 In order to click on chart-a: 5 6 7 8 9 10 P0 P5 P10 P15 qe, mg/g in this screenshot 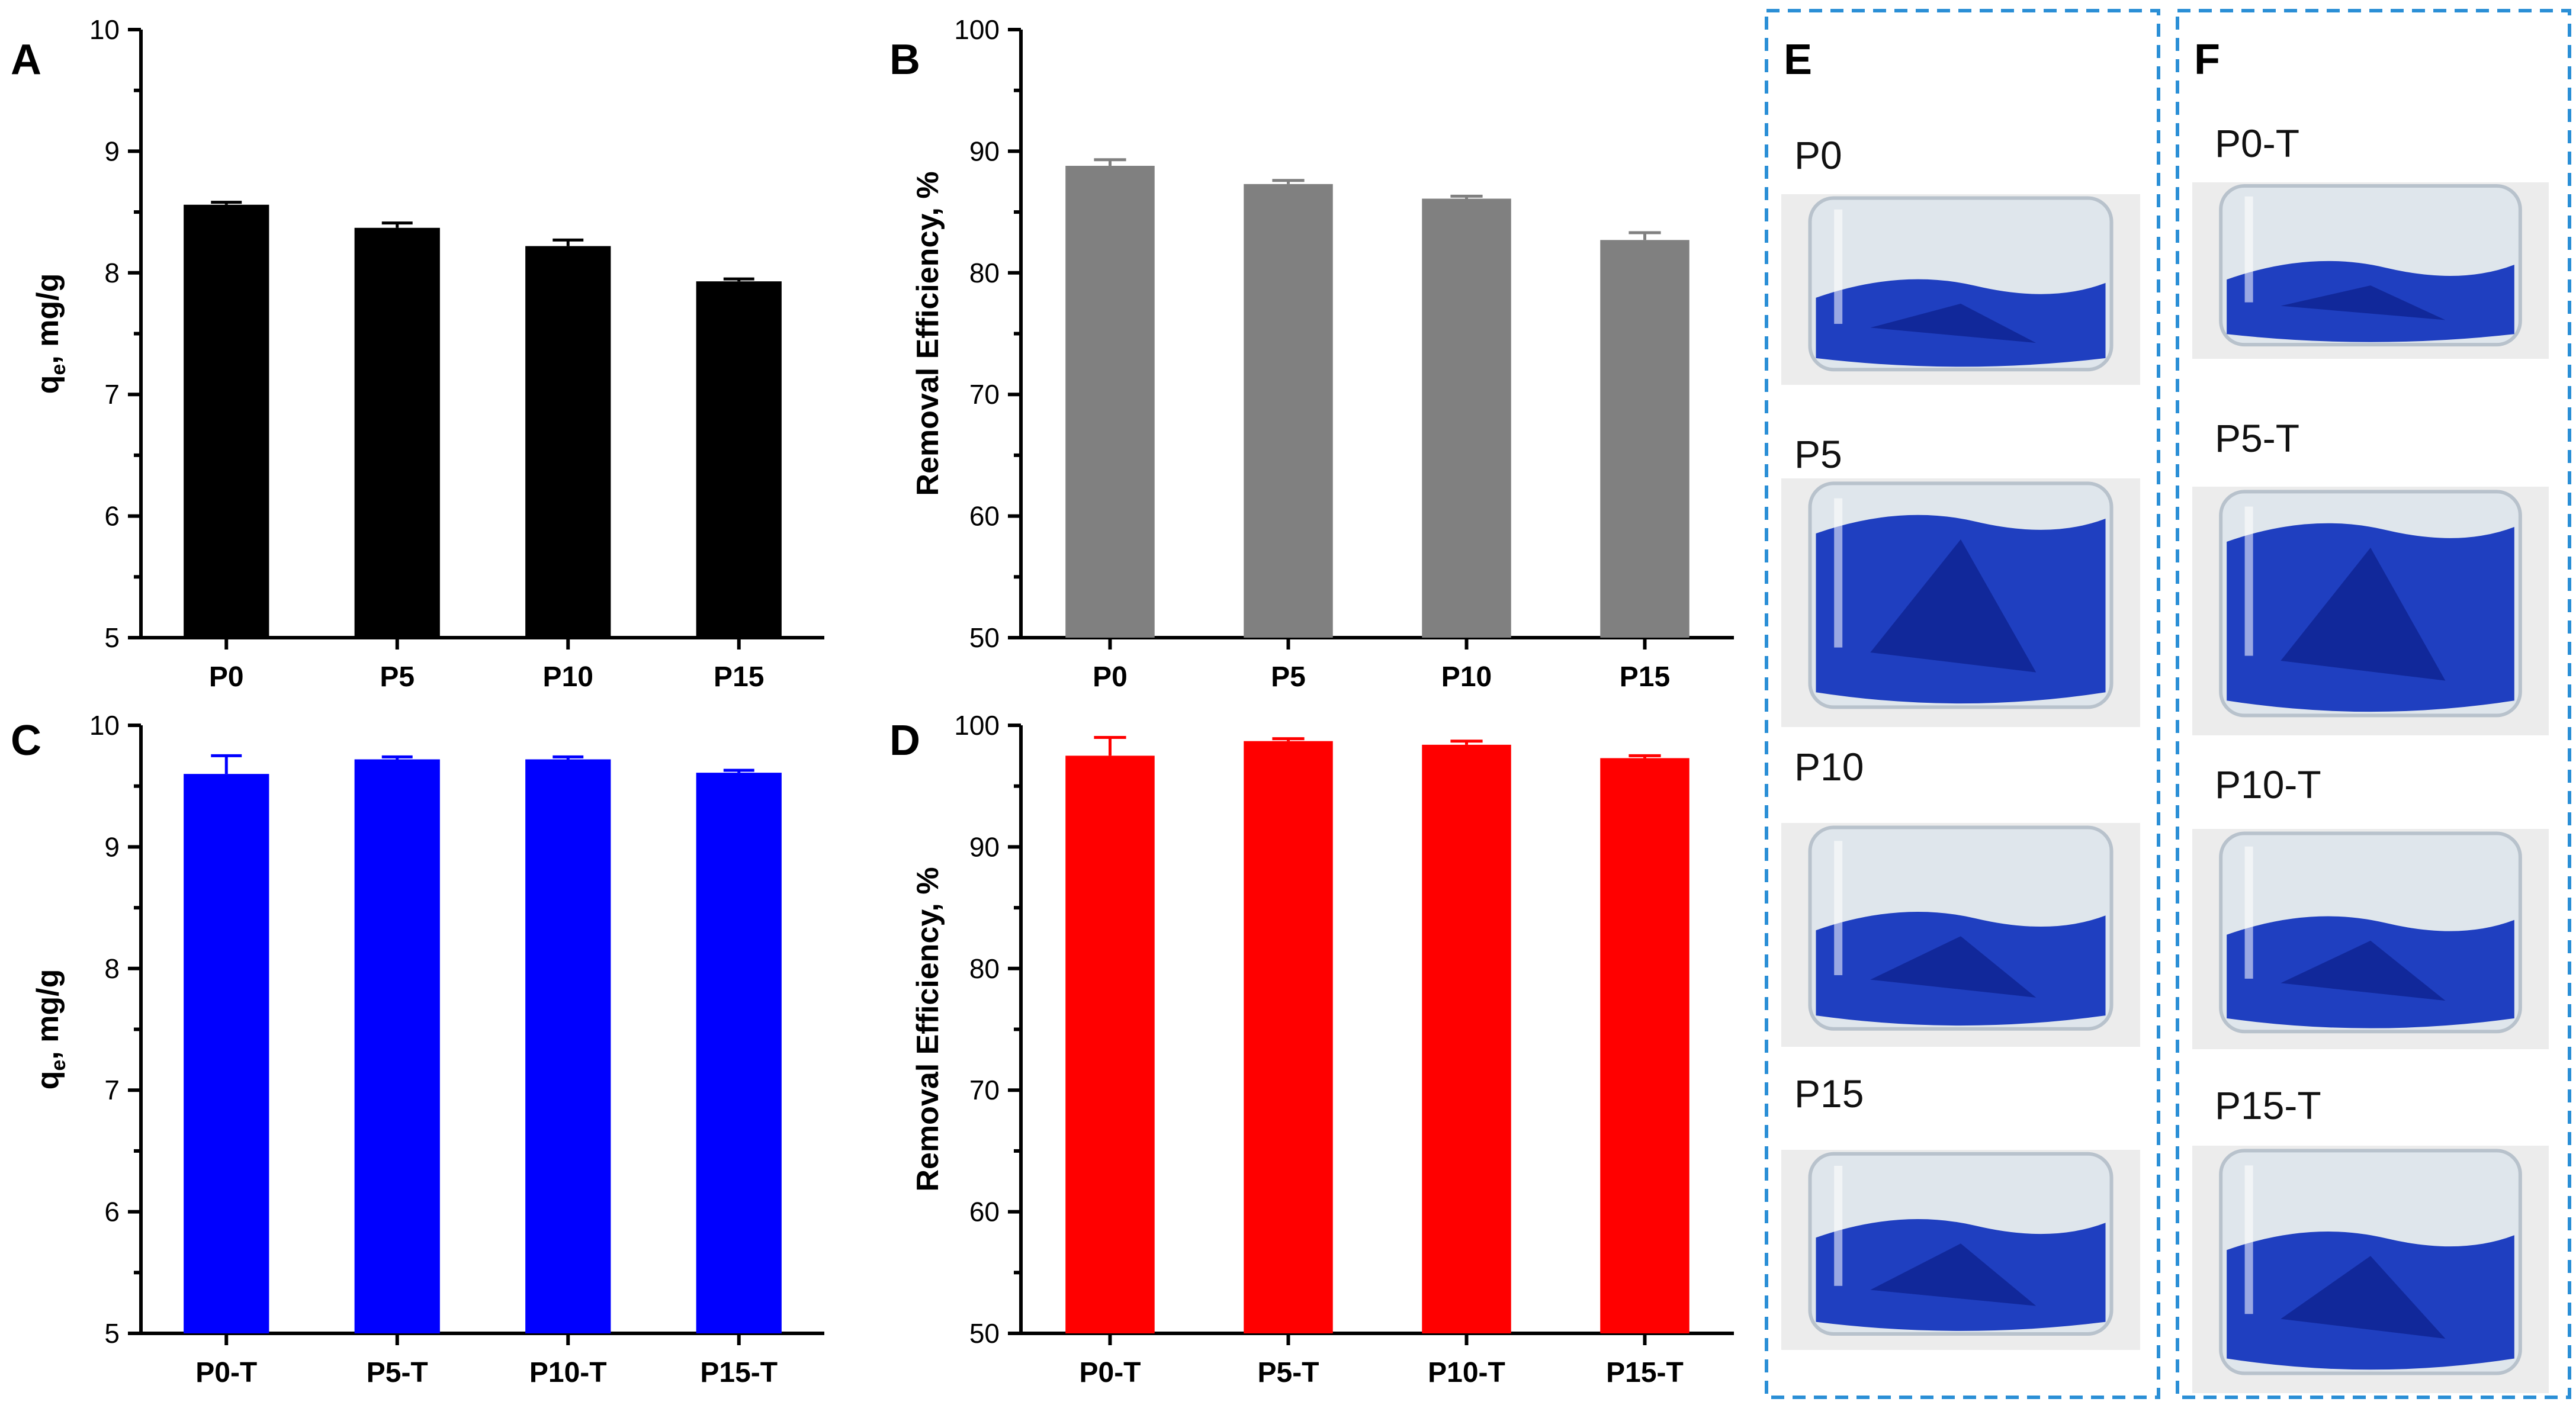, I will do `click(427, 353)`.